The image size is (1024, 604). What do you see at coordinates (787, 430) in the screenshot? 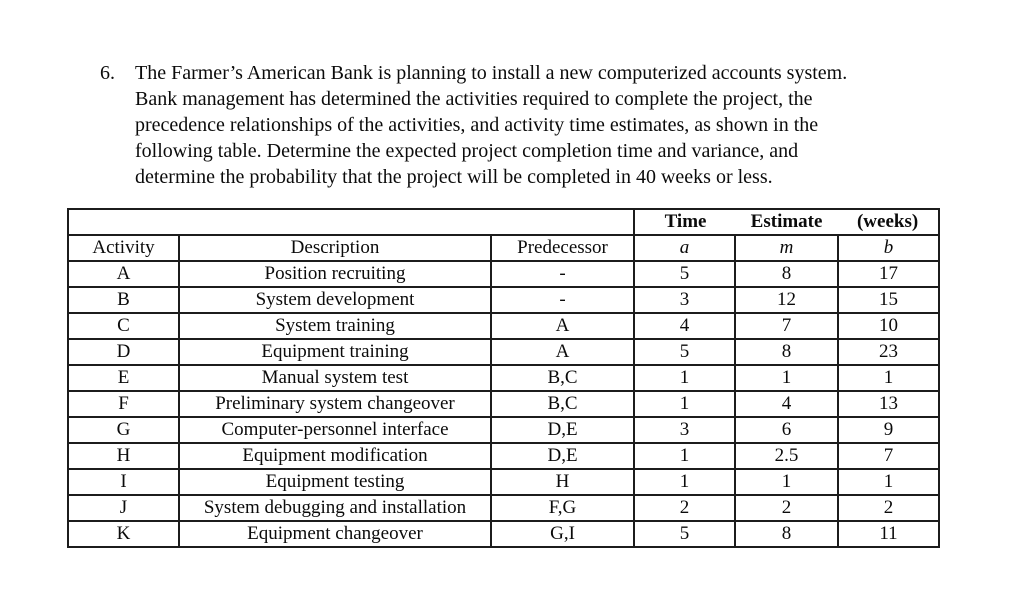
I see `cell-m: 6` at bounding box center [787, 430].